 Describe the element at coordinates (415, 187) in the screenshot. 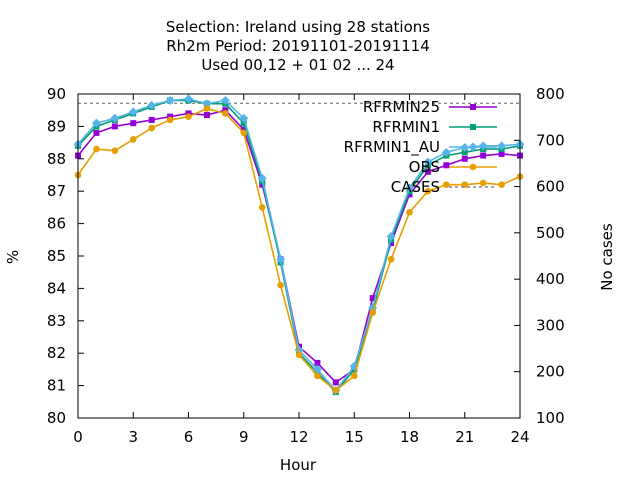

I see `legend-label: CASES` at that location.